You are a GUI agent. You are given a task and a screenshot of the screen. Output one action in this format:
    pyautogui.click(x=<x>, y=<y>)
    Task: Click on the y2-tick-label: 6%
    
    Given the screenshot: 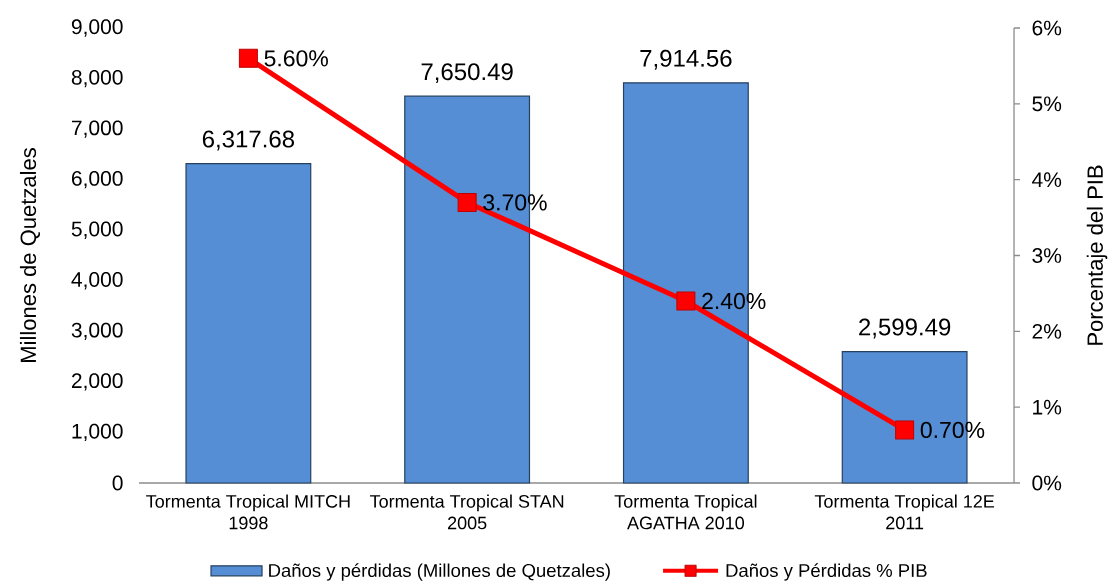 What is the action you would take?
    pyautogui.click(x=1047, y=28)
    